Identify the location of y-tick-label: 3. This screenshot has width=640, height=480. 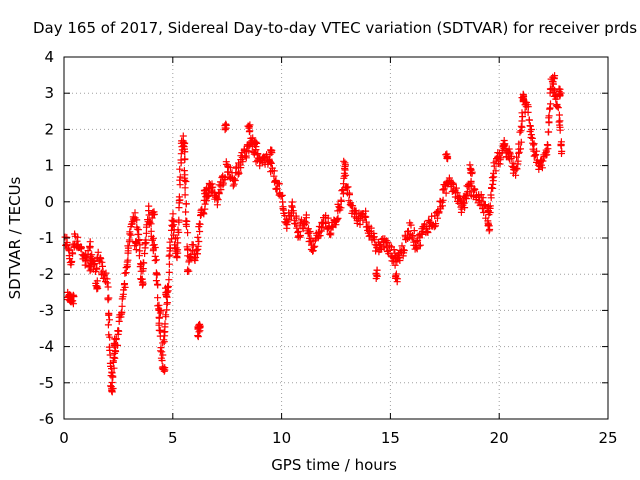
(49, 93).